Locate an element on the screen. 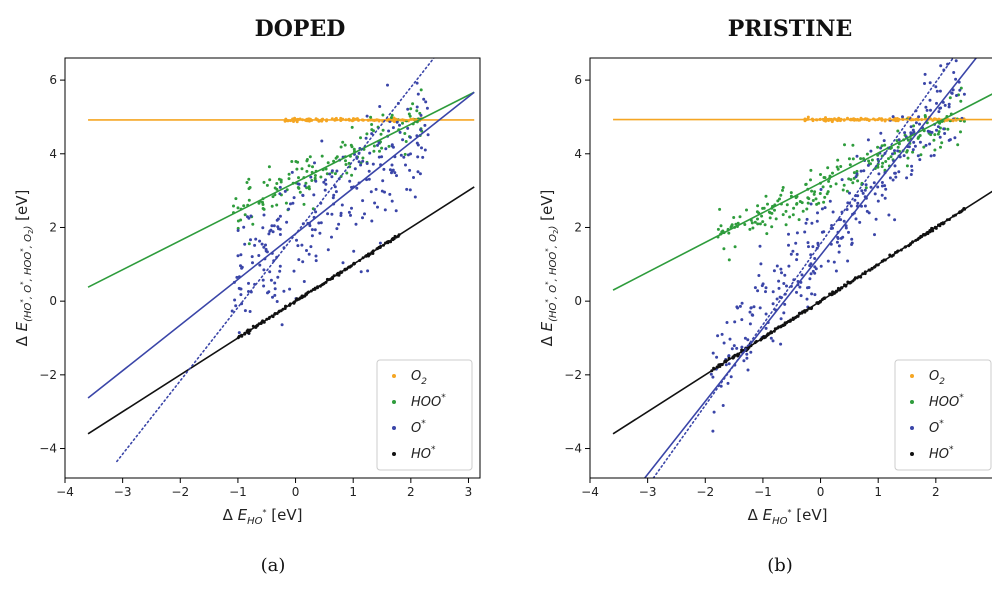  x-tick-label: −3 is located at coordinates (648, 492).